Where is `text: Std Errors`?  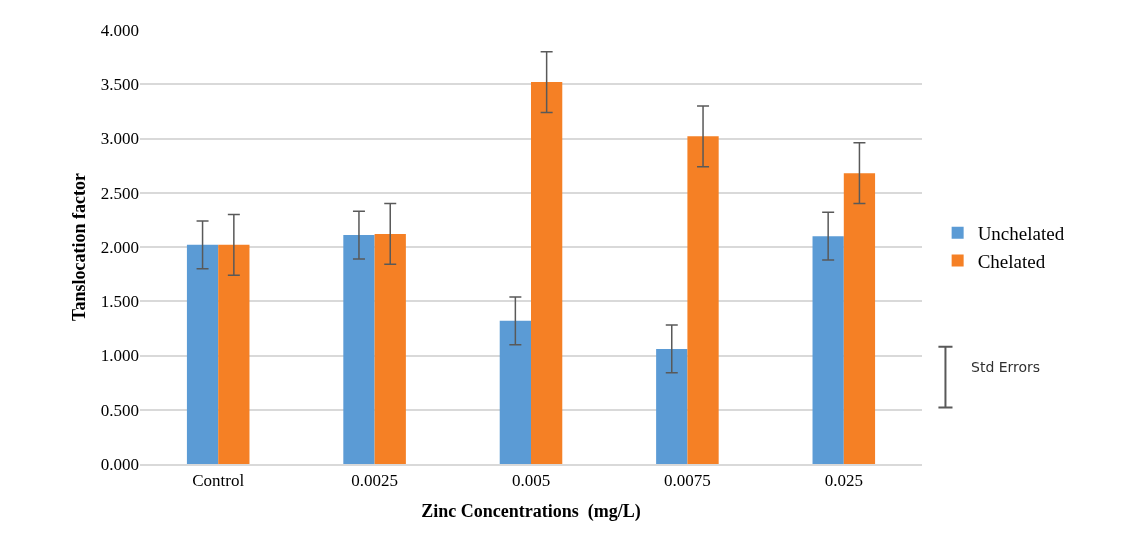
text: Std Errors is located at coordinates (1006, 367).